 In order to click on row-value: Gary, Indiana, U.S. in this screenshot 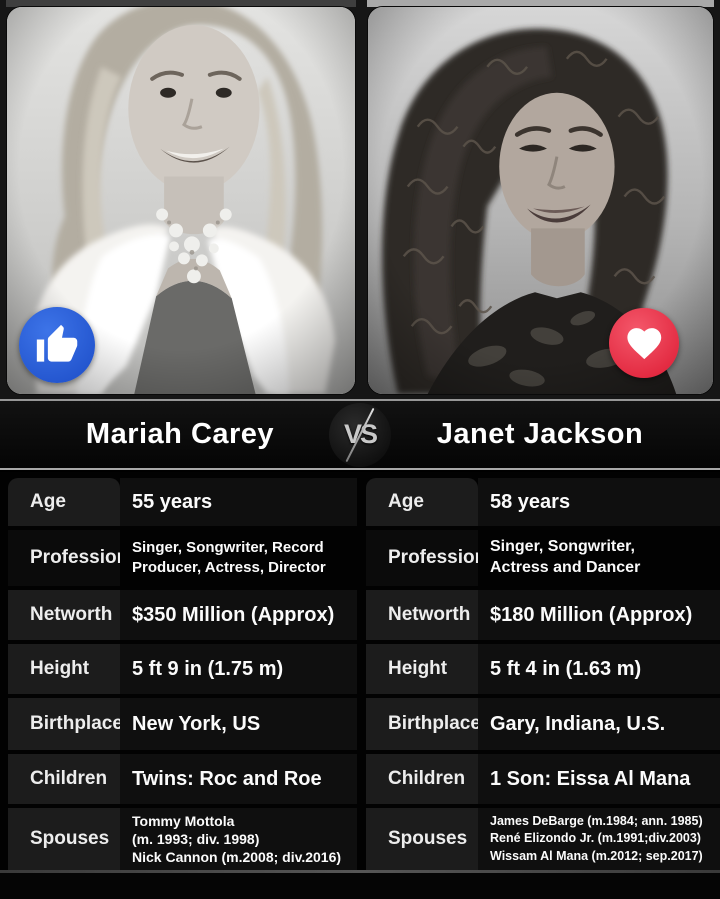, I will do `click(599, 724)`.